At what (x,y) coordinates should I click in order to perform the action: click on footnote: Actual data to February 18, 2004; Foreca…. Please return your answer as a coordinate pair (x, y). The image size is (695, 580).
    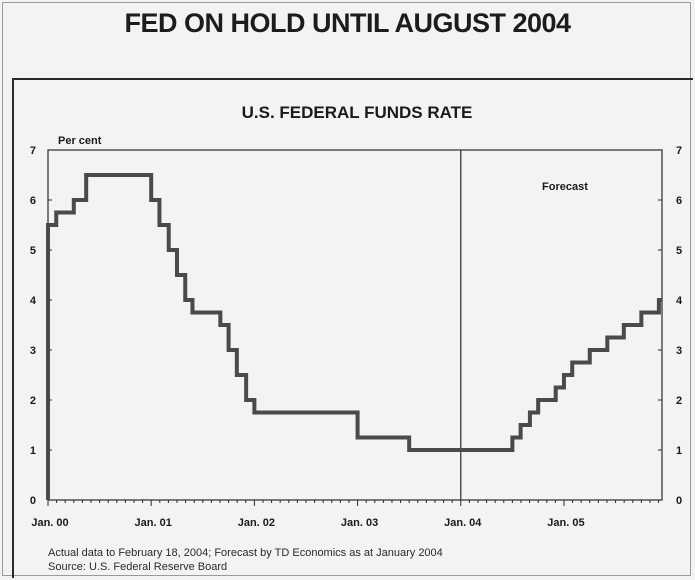
    Looking at the image, I should click on (348, 560).